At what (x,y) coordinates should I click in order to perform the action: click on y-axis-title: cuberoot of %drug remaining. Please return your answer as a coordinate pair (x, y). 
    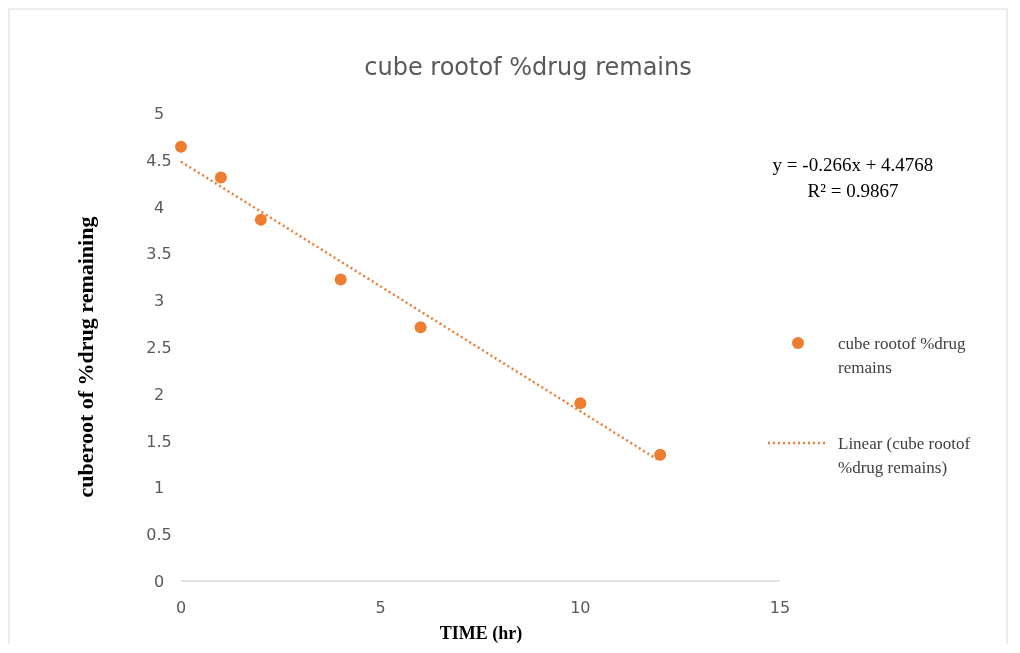
    Looking at the image, I should click on (85, 357).